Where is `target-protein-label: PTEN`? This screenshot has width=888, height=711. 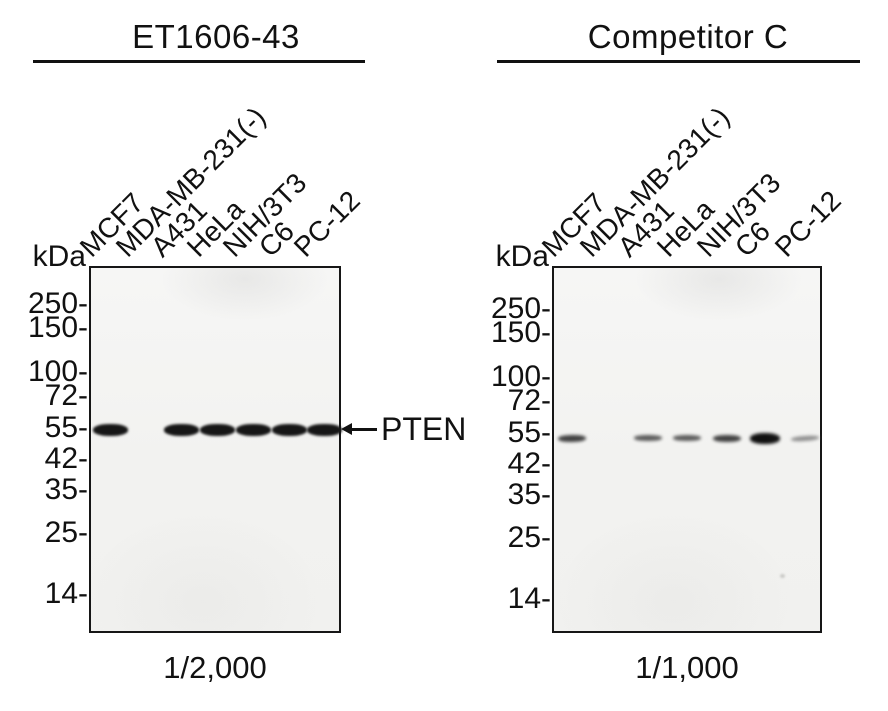 target-protein-label: PTEN is located at coordinates (424, 429).